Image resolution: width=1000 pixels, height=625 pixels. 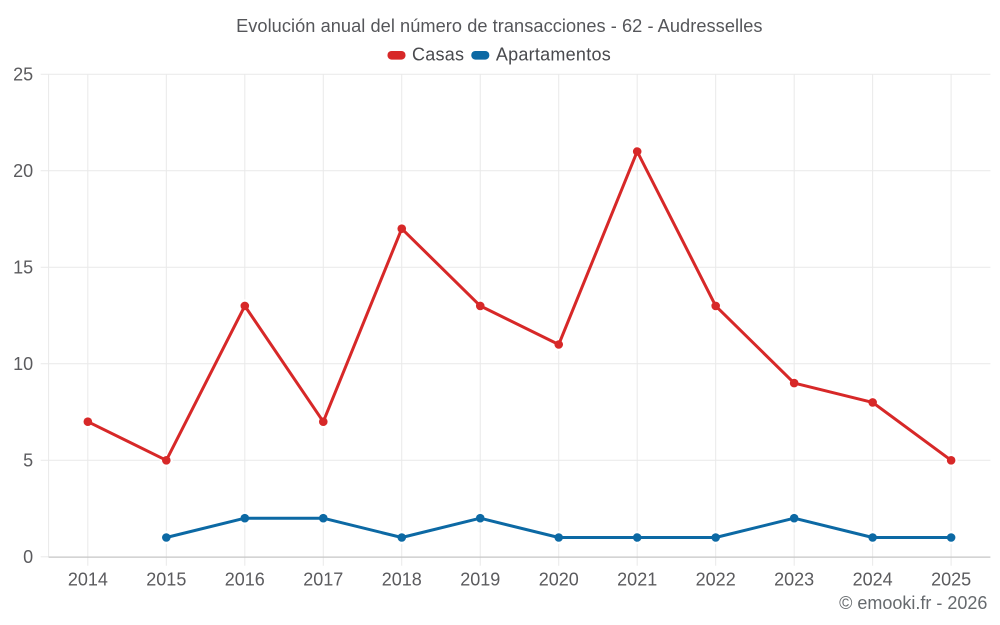 What do you see at coordinates (438, 54) in the screenshot?
I see `svg-text: Casas` at bounding box center [438, 54].